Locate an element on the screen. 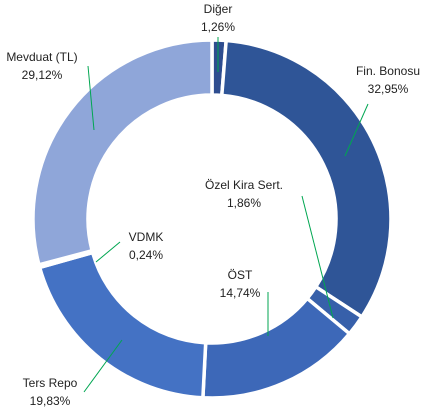 Image resolution: width=422 pixels, height=416 pixels. slice-value-label: 0,24% is located at coordinates (146, 255).